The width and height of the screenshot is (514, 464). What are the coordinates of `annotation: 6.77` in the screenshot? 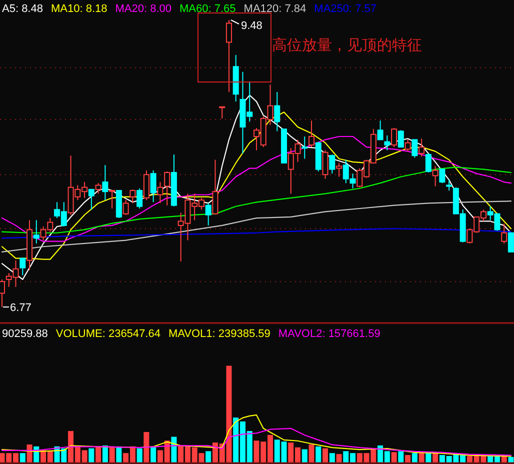 It's located at (21, 308).